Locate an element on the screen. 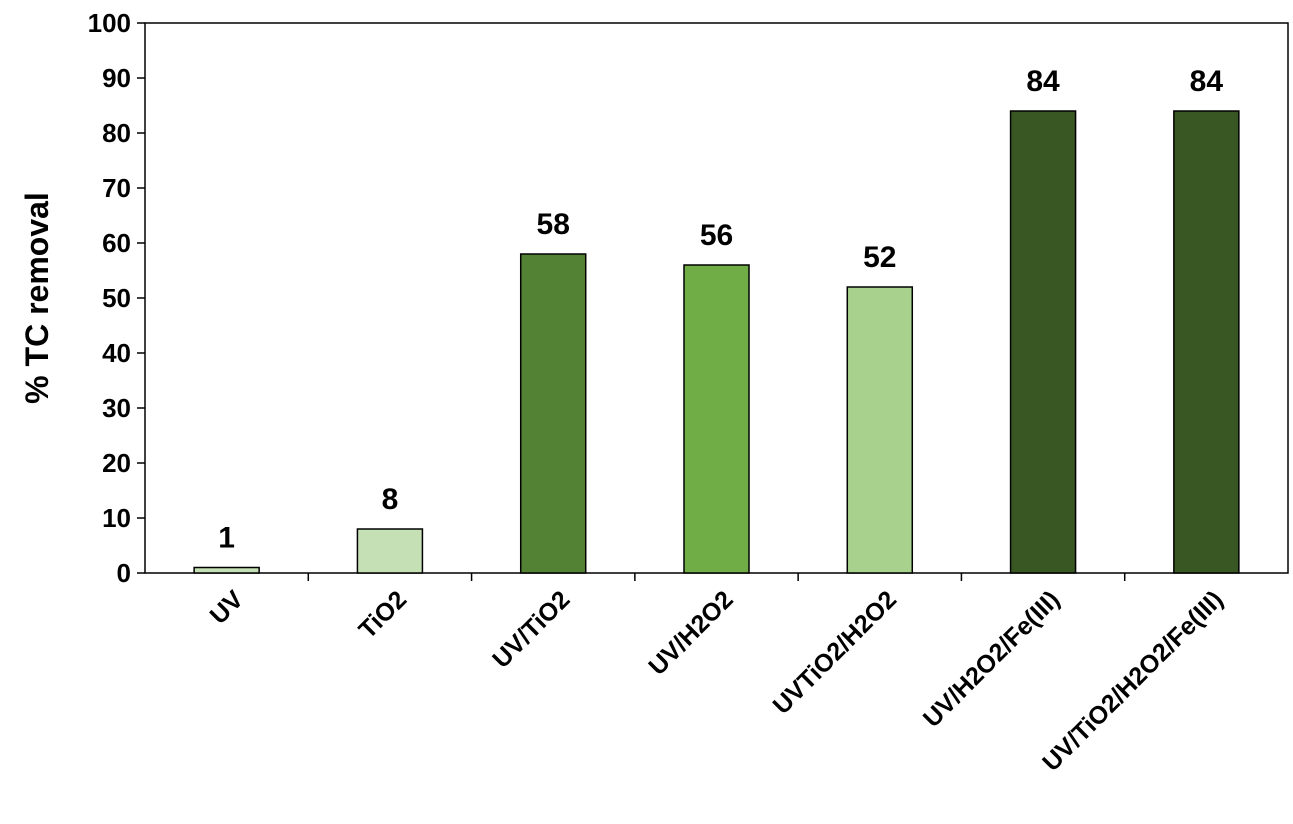 The image size is (1293, 824). data-label: 58 is located at coordinates (553, 224).